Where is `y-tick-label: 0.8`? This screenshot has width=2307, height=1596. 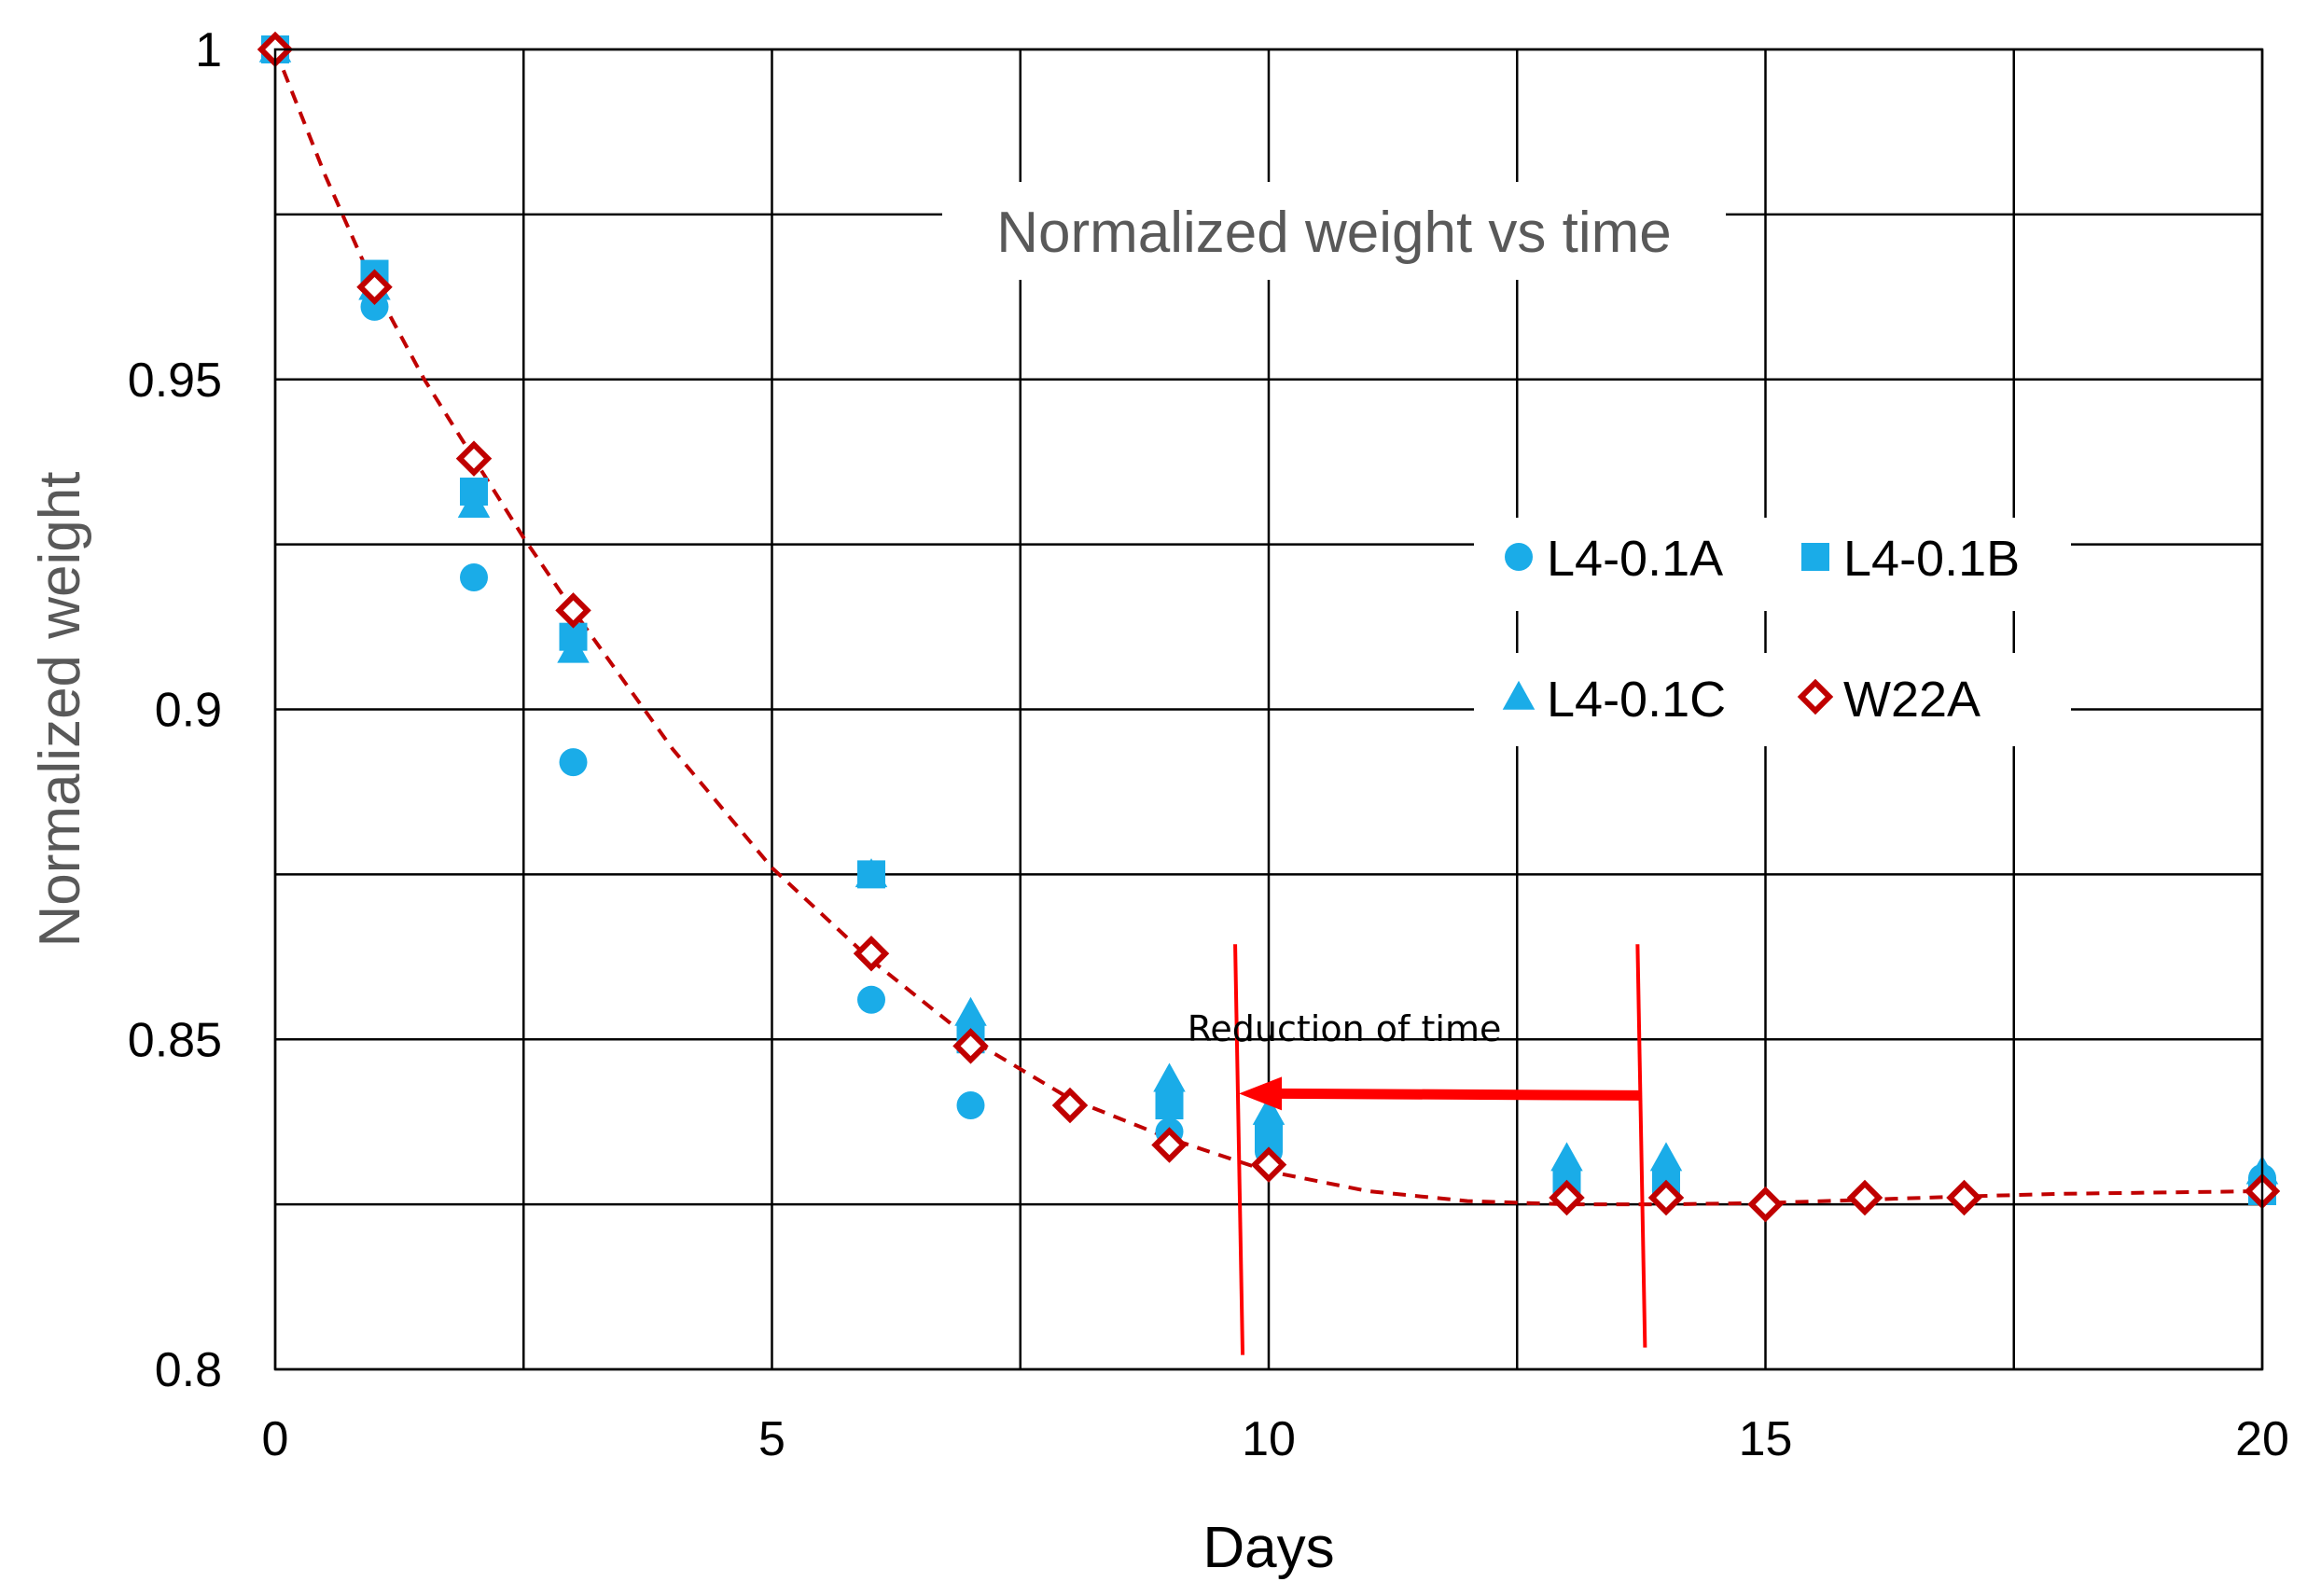
y-tick-label: 0.8 is located at coordinates (188, 1370).